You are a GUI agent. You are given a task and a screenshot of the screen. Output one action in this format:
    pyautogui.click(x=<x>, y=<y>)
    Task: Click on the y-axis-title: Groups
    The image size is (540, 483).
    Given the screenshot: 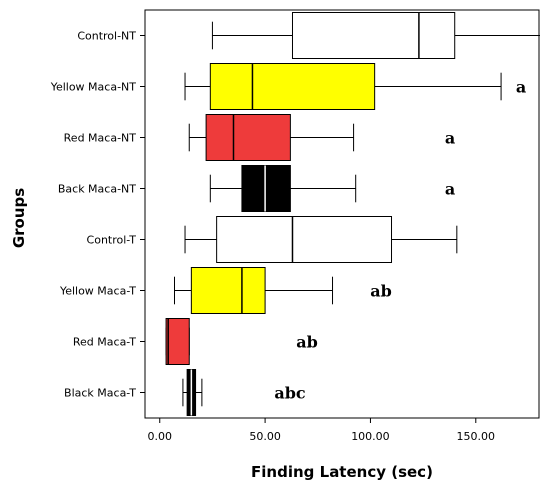 What is the action you would take?
    pyautogui.click(x=19, y=218)
    